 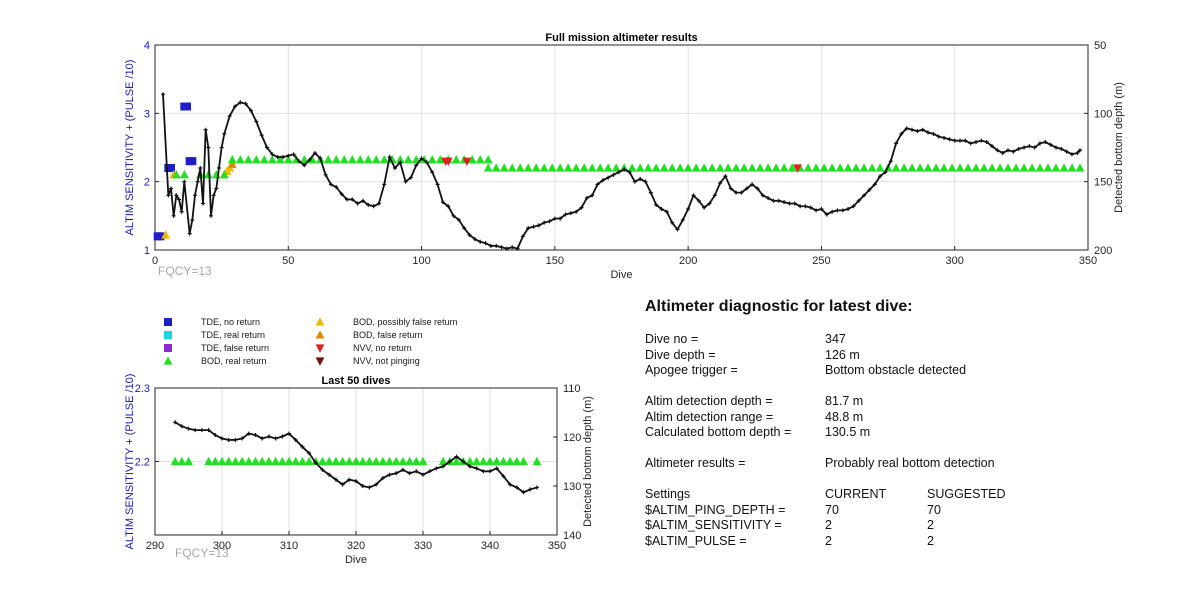 I want to click on calc-bottom-label: Calculated bottom depth =, so click(x=718, y=432).